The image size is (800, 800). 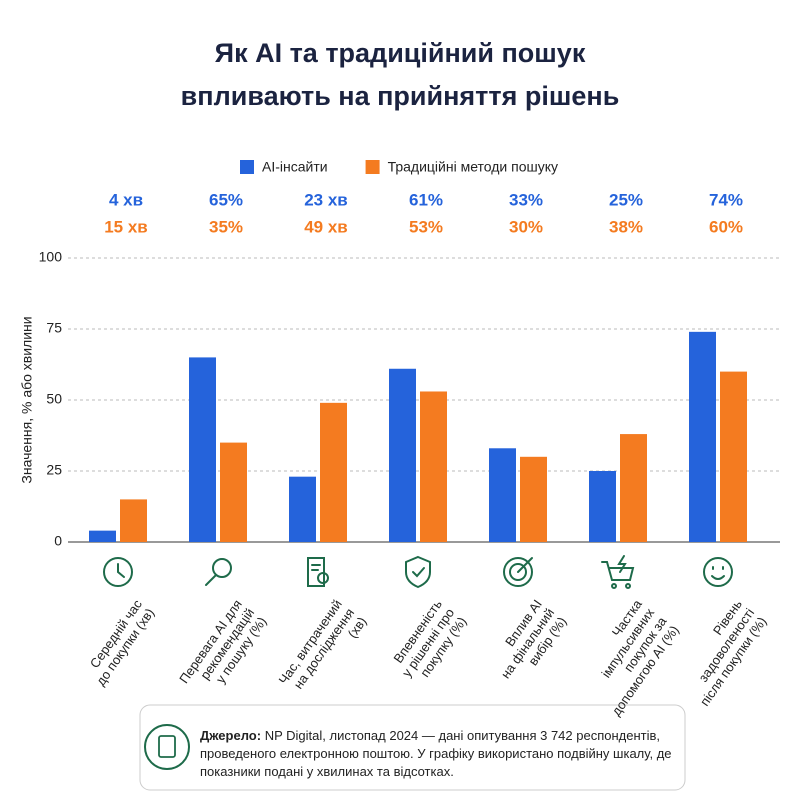 I want to click on value-label: 53%, so click(x=426, y=226).